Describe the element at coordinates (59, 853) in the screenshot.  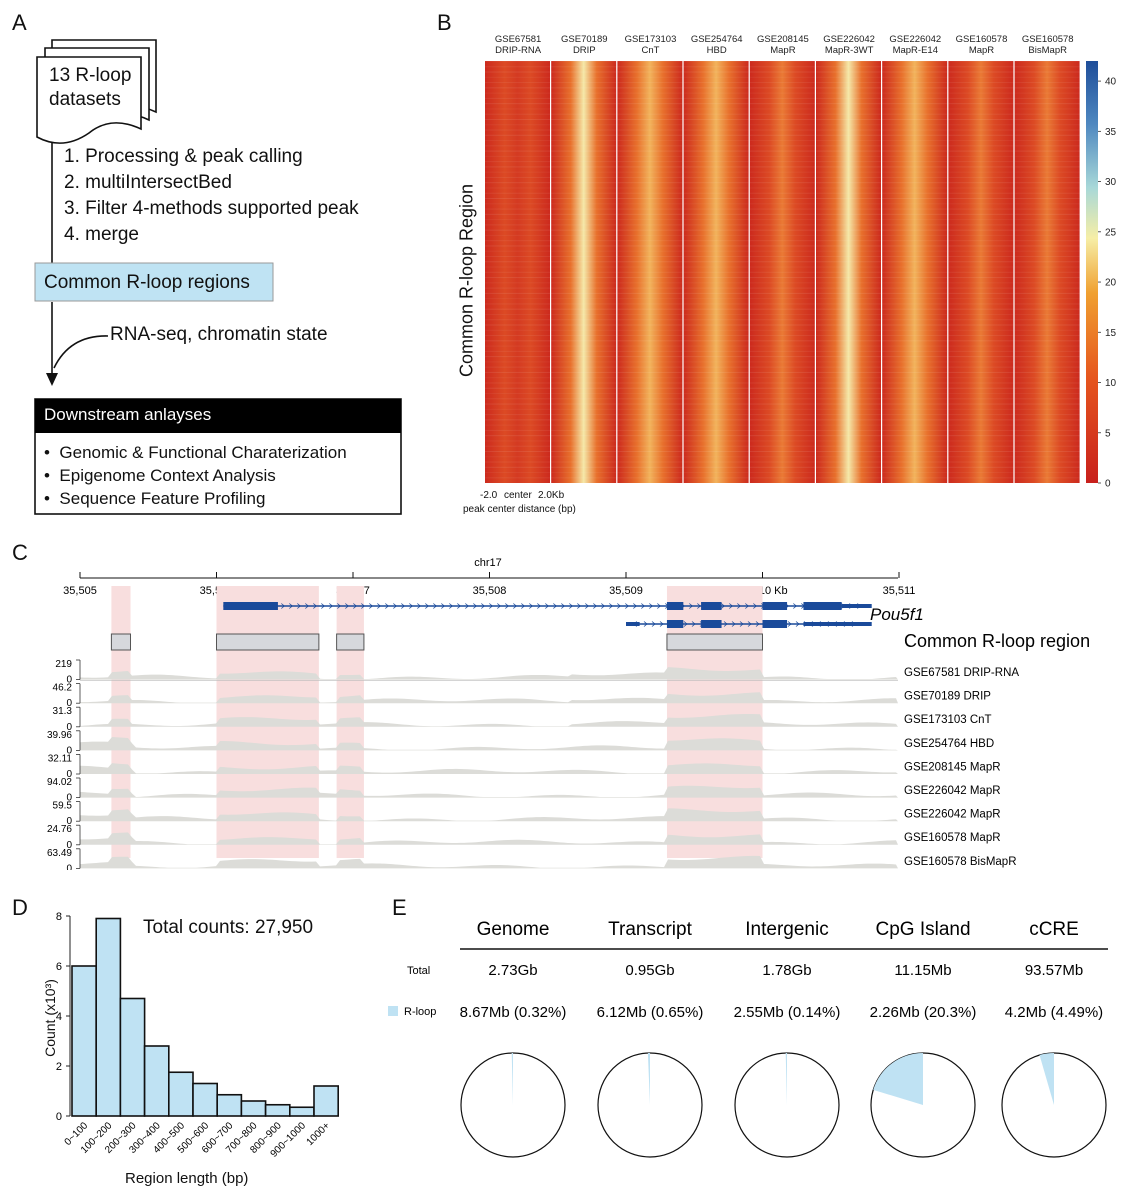
I see `track-max-label: 63.49` at that location.